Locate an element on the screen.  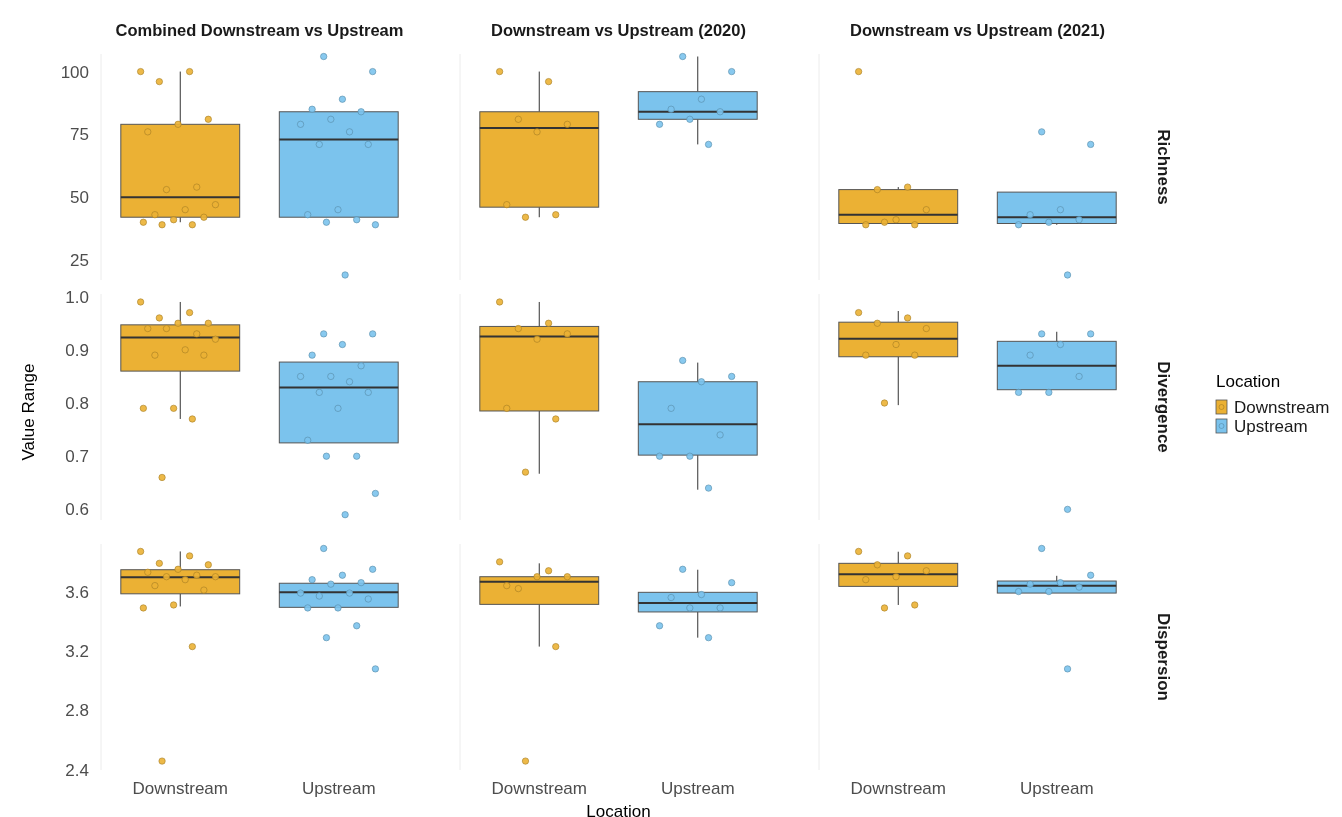
y-tick-label: 25 is located at coordinates (79, 260).